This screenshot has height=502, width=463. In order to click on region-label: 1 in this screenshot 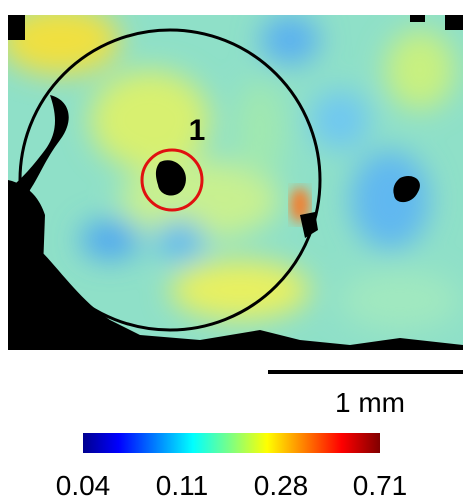, I will do `click(197, 130)`.